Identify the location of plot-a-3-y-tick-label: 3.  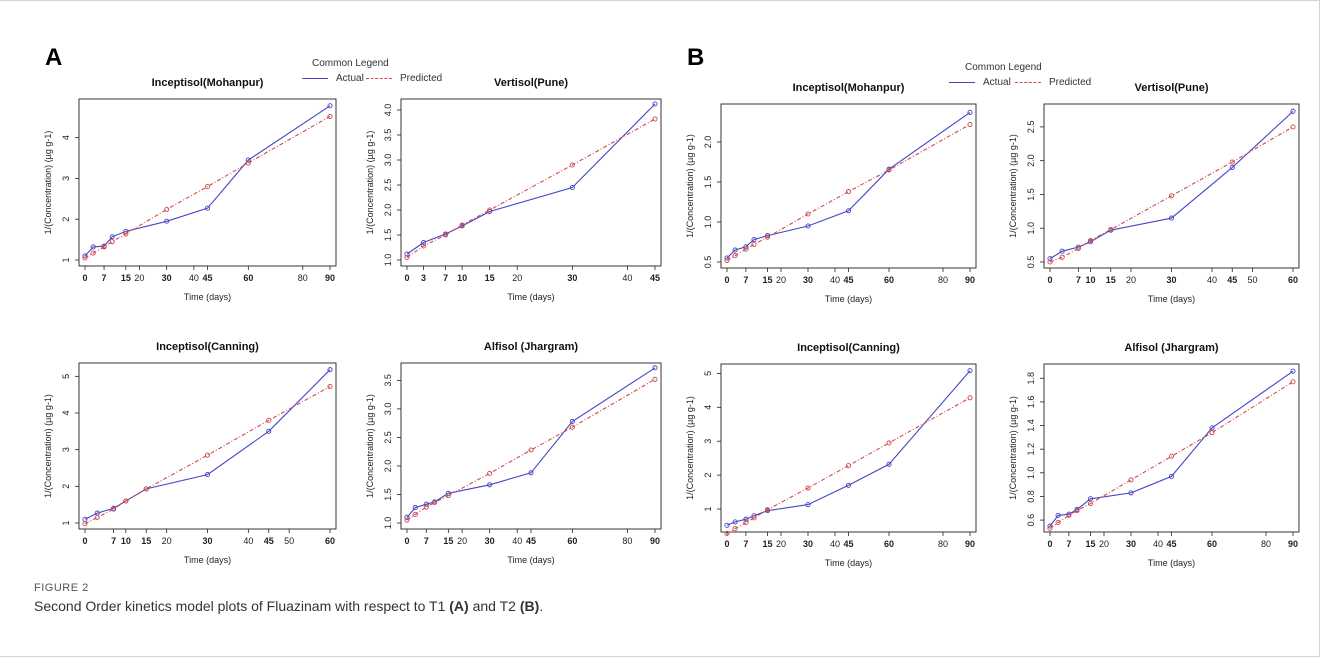
(66, 449).